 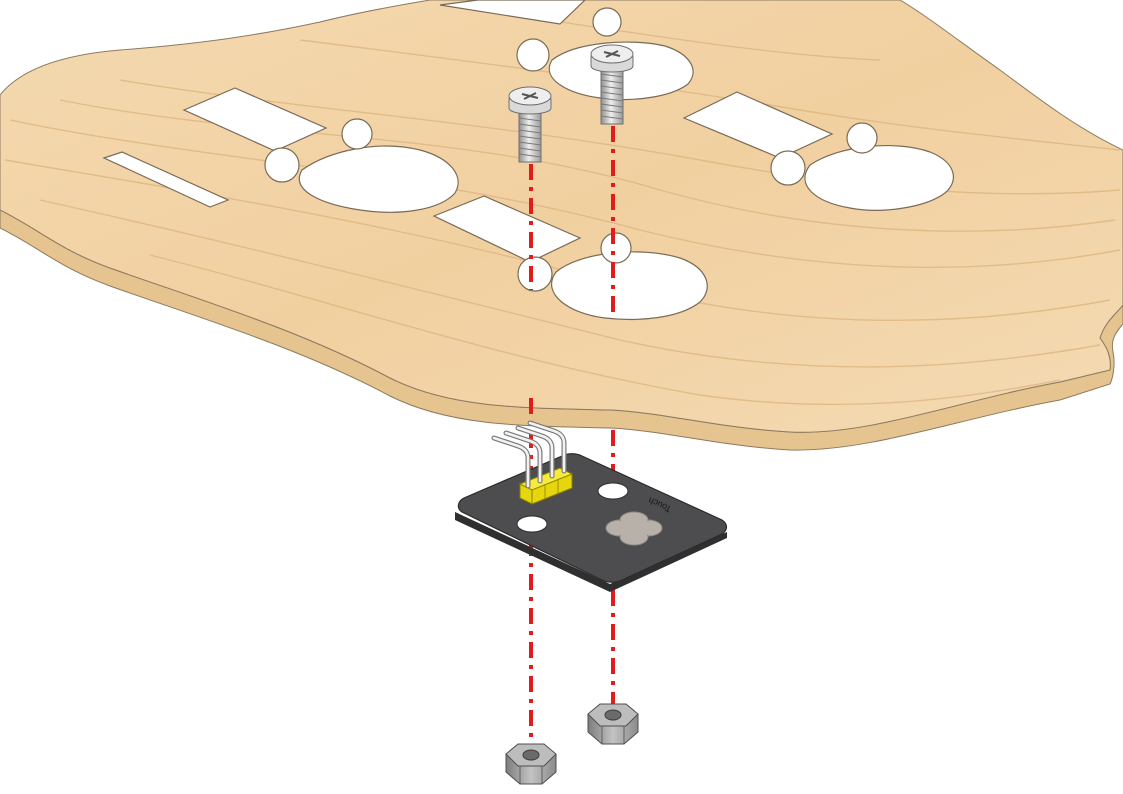 What do you see at coordinates (166, 179) in the screenshot?
I see `slot-long` at bounding box center [166, 179].